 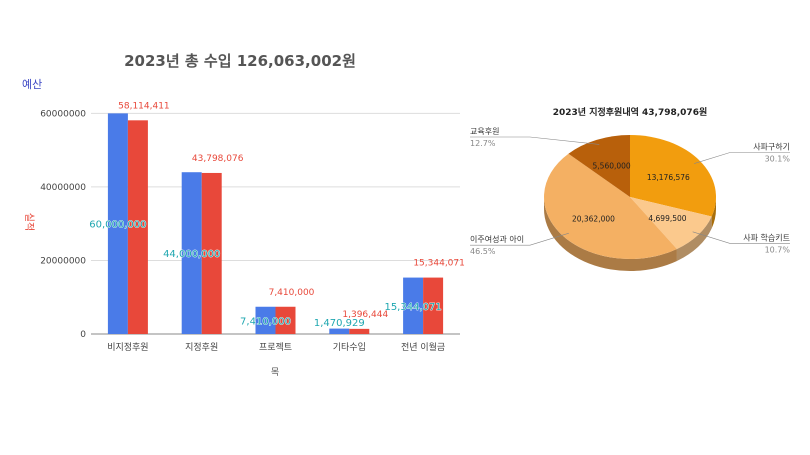 I want to click on y-tick-label: 20000000, so click(x=63, y=261).